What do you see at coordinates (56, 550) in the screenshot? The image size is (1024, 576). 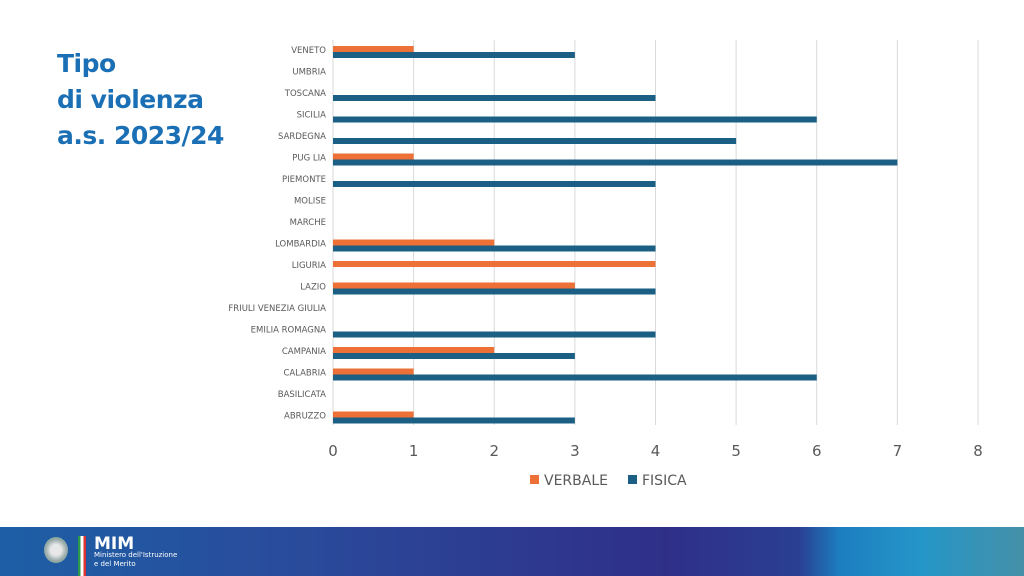 I see `italian-republic-emblem-icon` at bounding box center [56, 550].